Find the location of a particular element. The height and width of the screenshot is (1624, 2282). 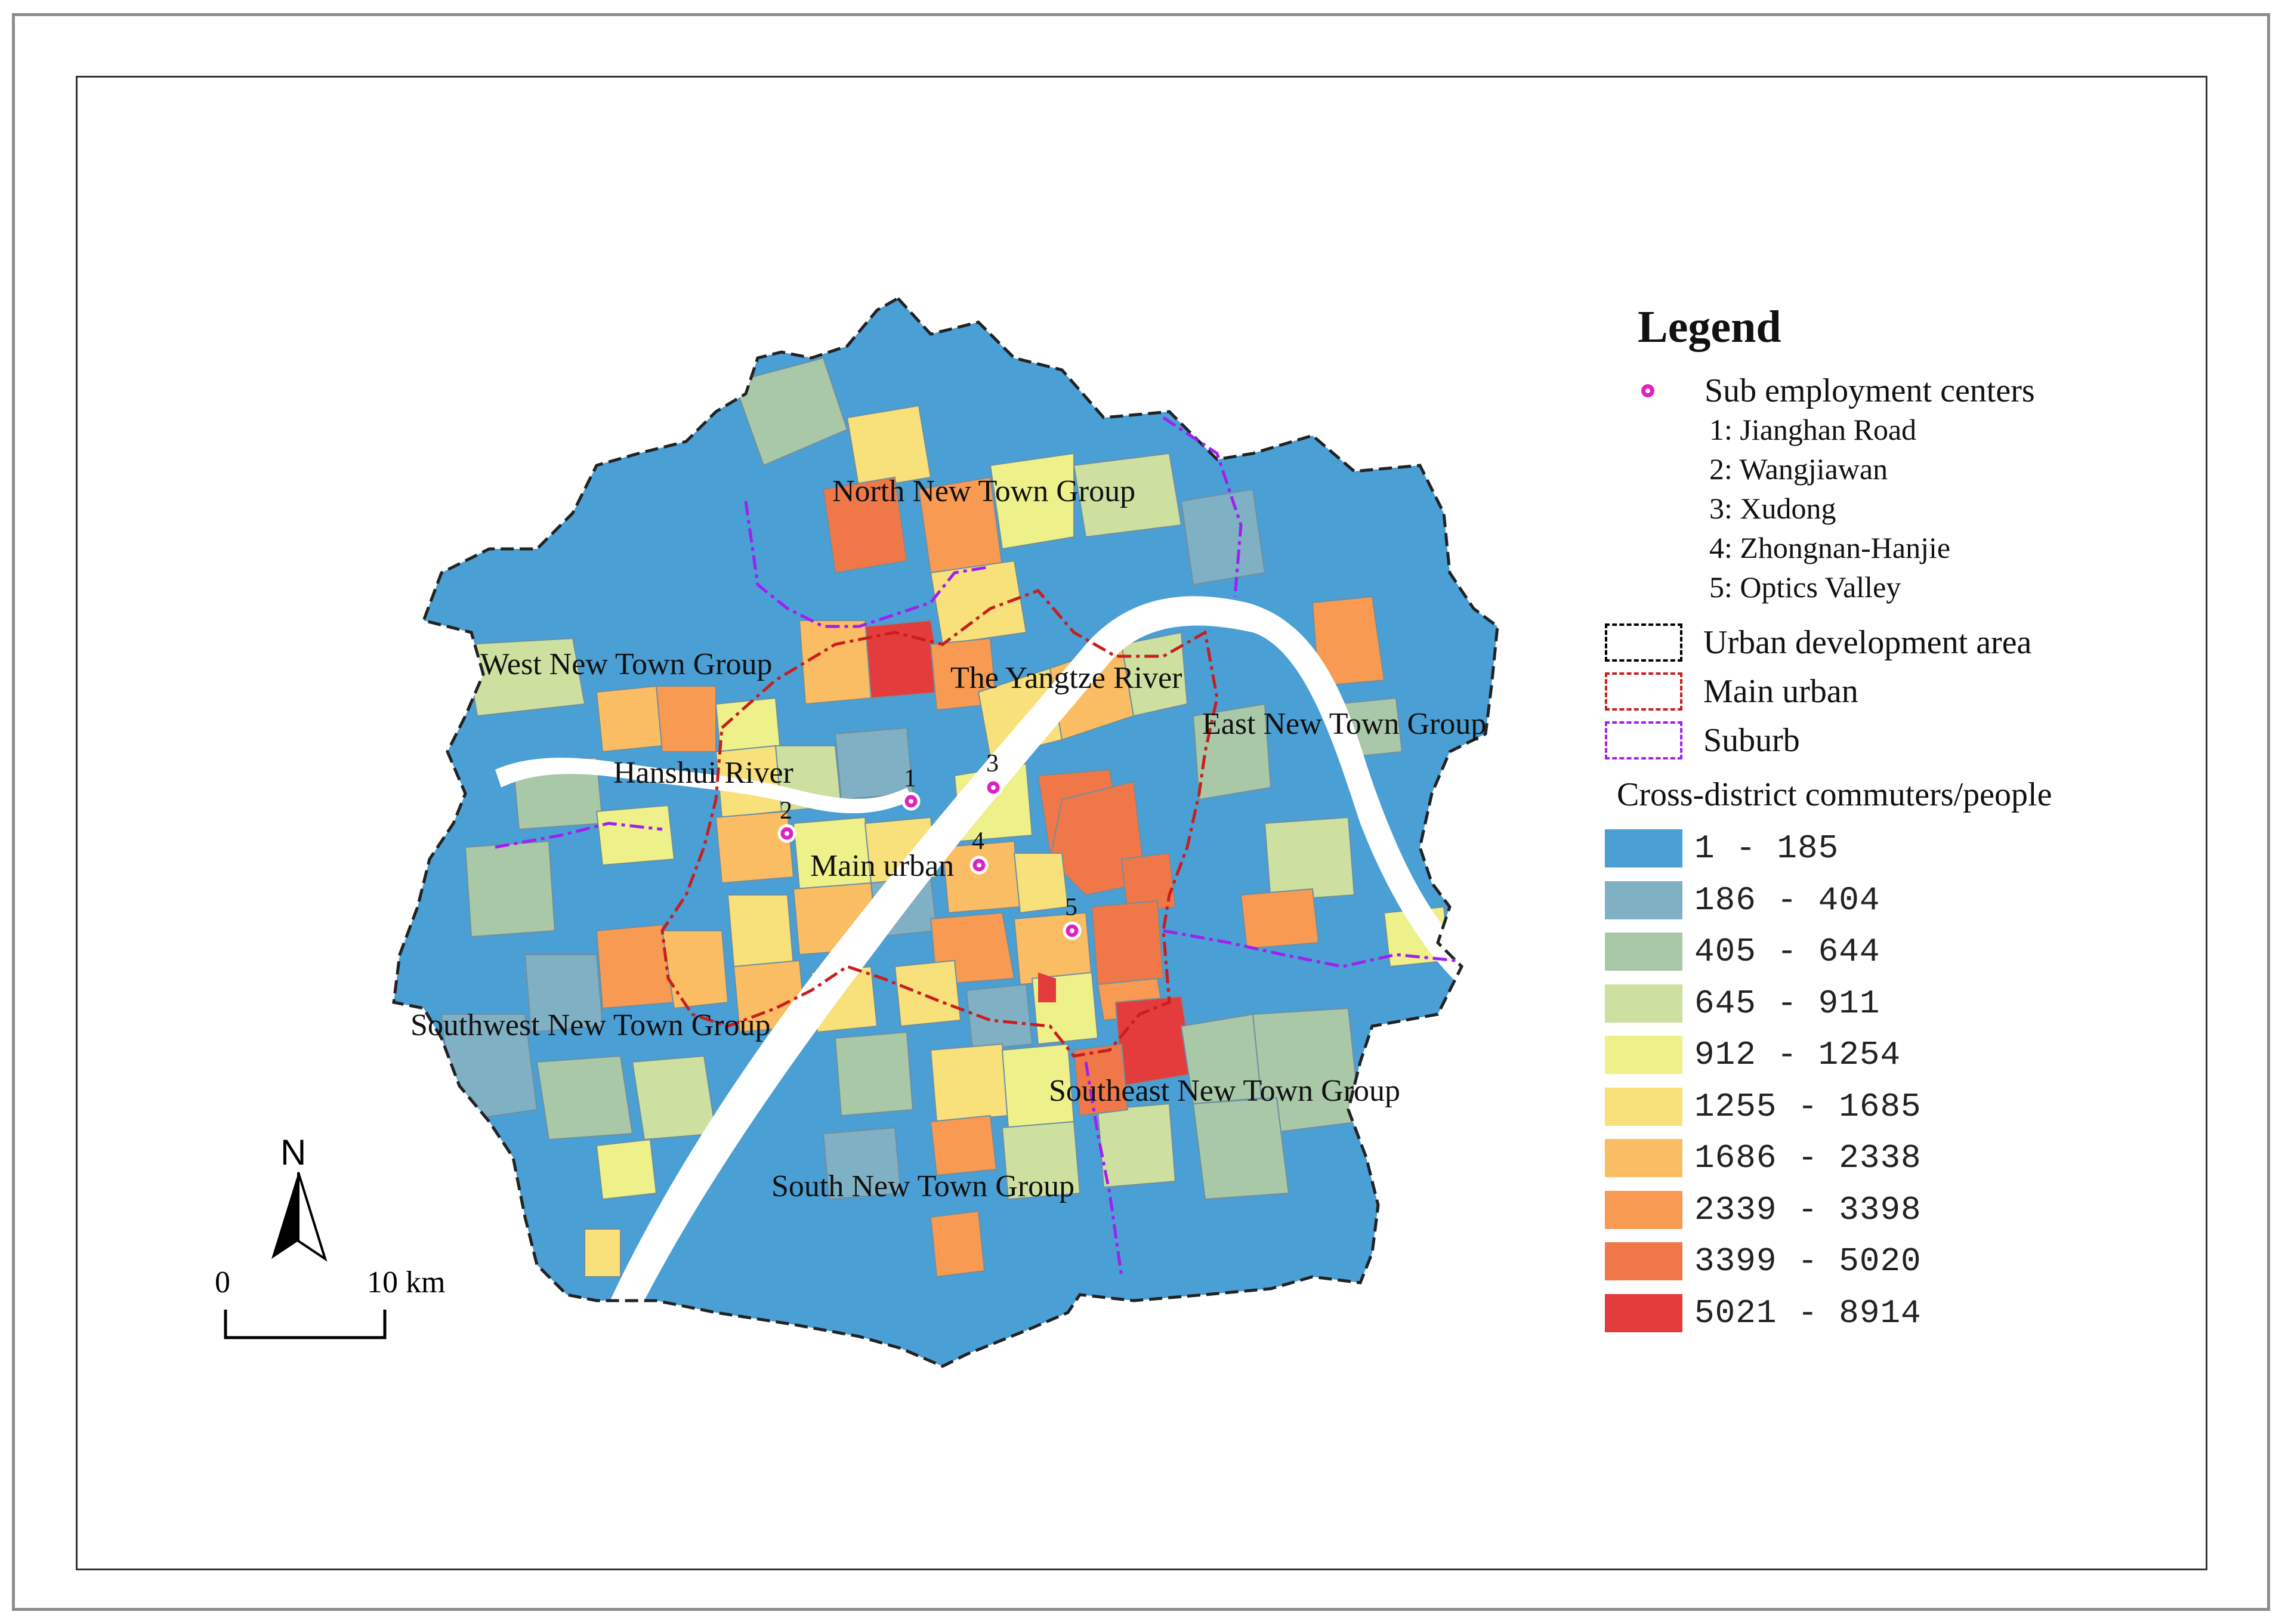

hanshui-river is located at coordinates (704, 786).